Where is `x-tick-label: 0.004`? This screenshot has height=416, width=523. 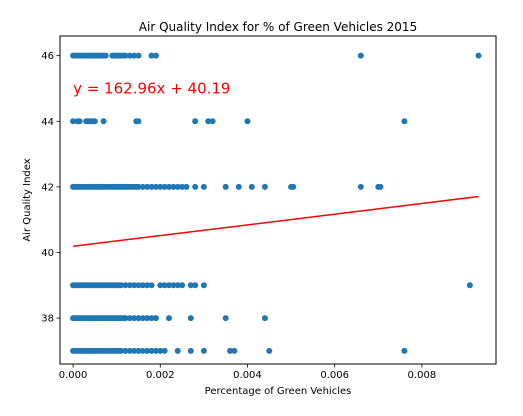 x-tick-label: 0.004 is located at coordinates (247, 375).